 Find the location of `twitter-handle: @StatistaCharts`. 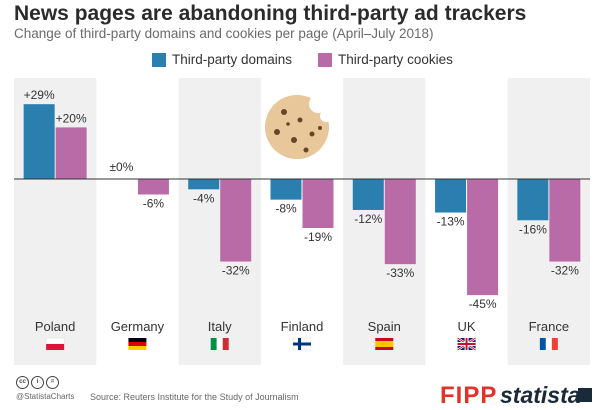

twitter-handle: @StatistaCharts is located at coordinates (45, 396).